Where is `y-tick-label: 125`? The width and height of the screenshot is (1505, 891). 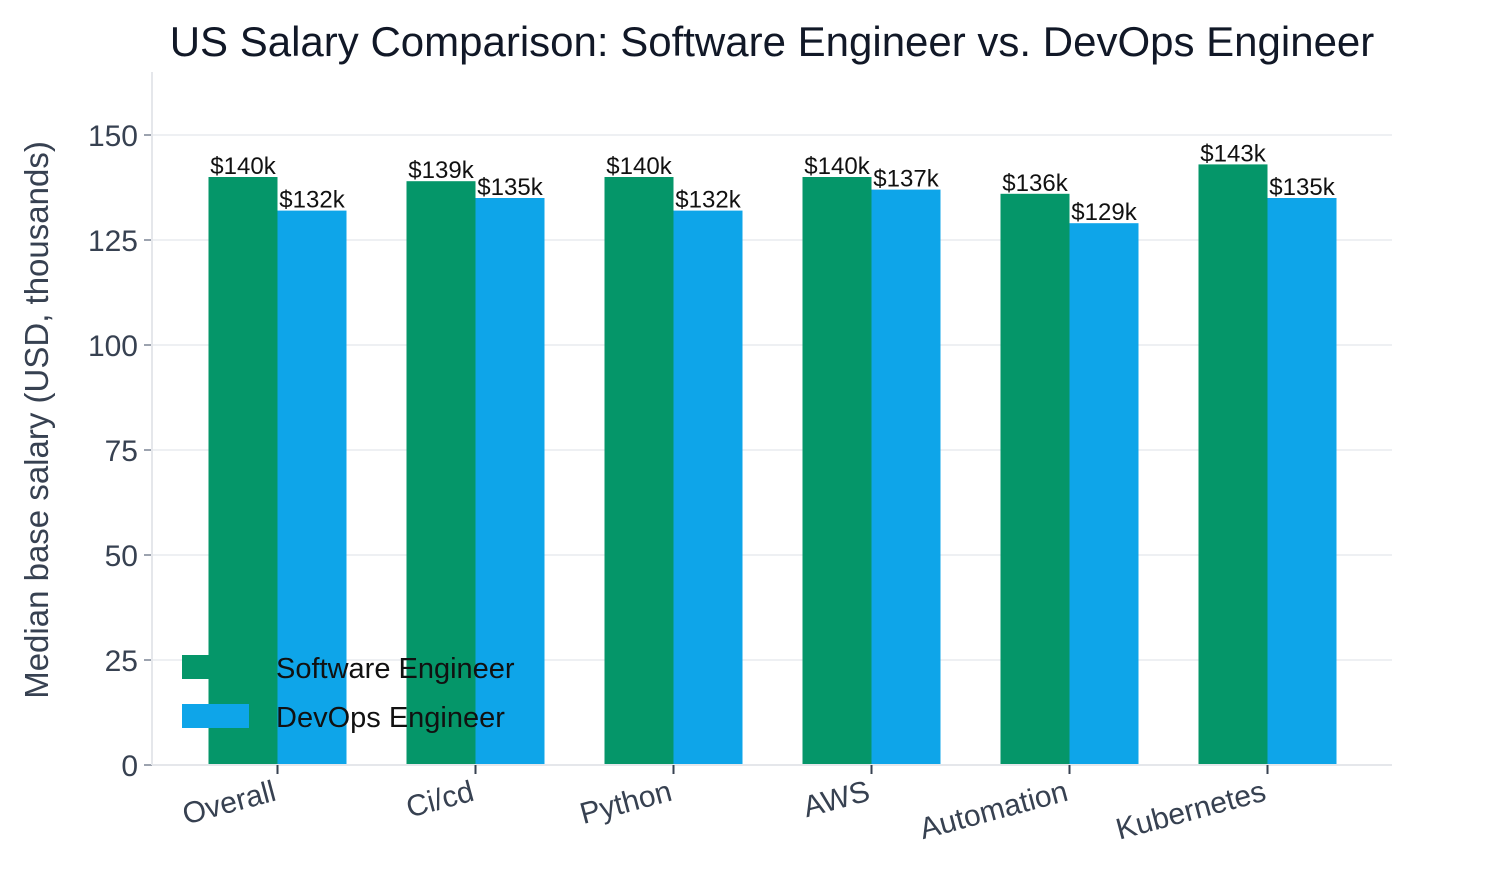
y-tick-label: 125 is located at coordinates (113, 241).